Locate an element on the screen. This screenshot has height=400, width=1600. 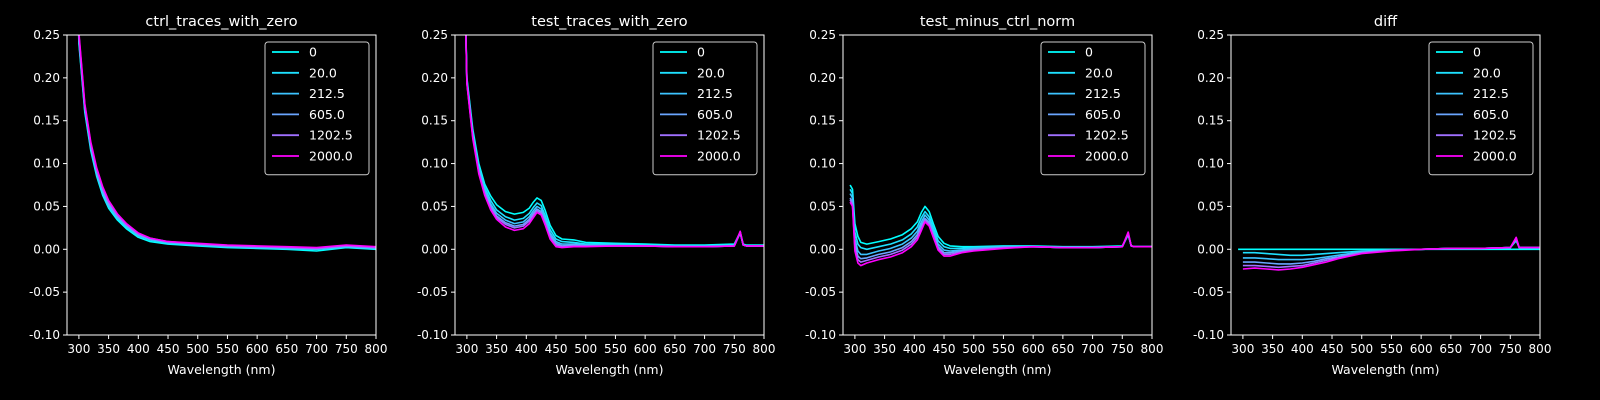
y-tick-label: -0.05 is located at coordinates (432, 292).